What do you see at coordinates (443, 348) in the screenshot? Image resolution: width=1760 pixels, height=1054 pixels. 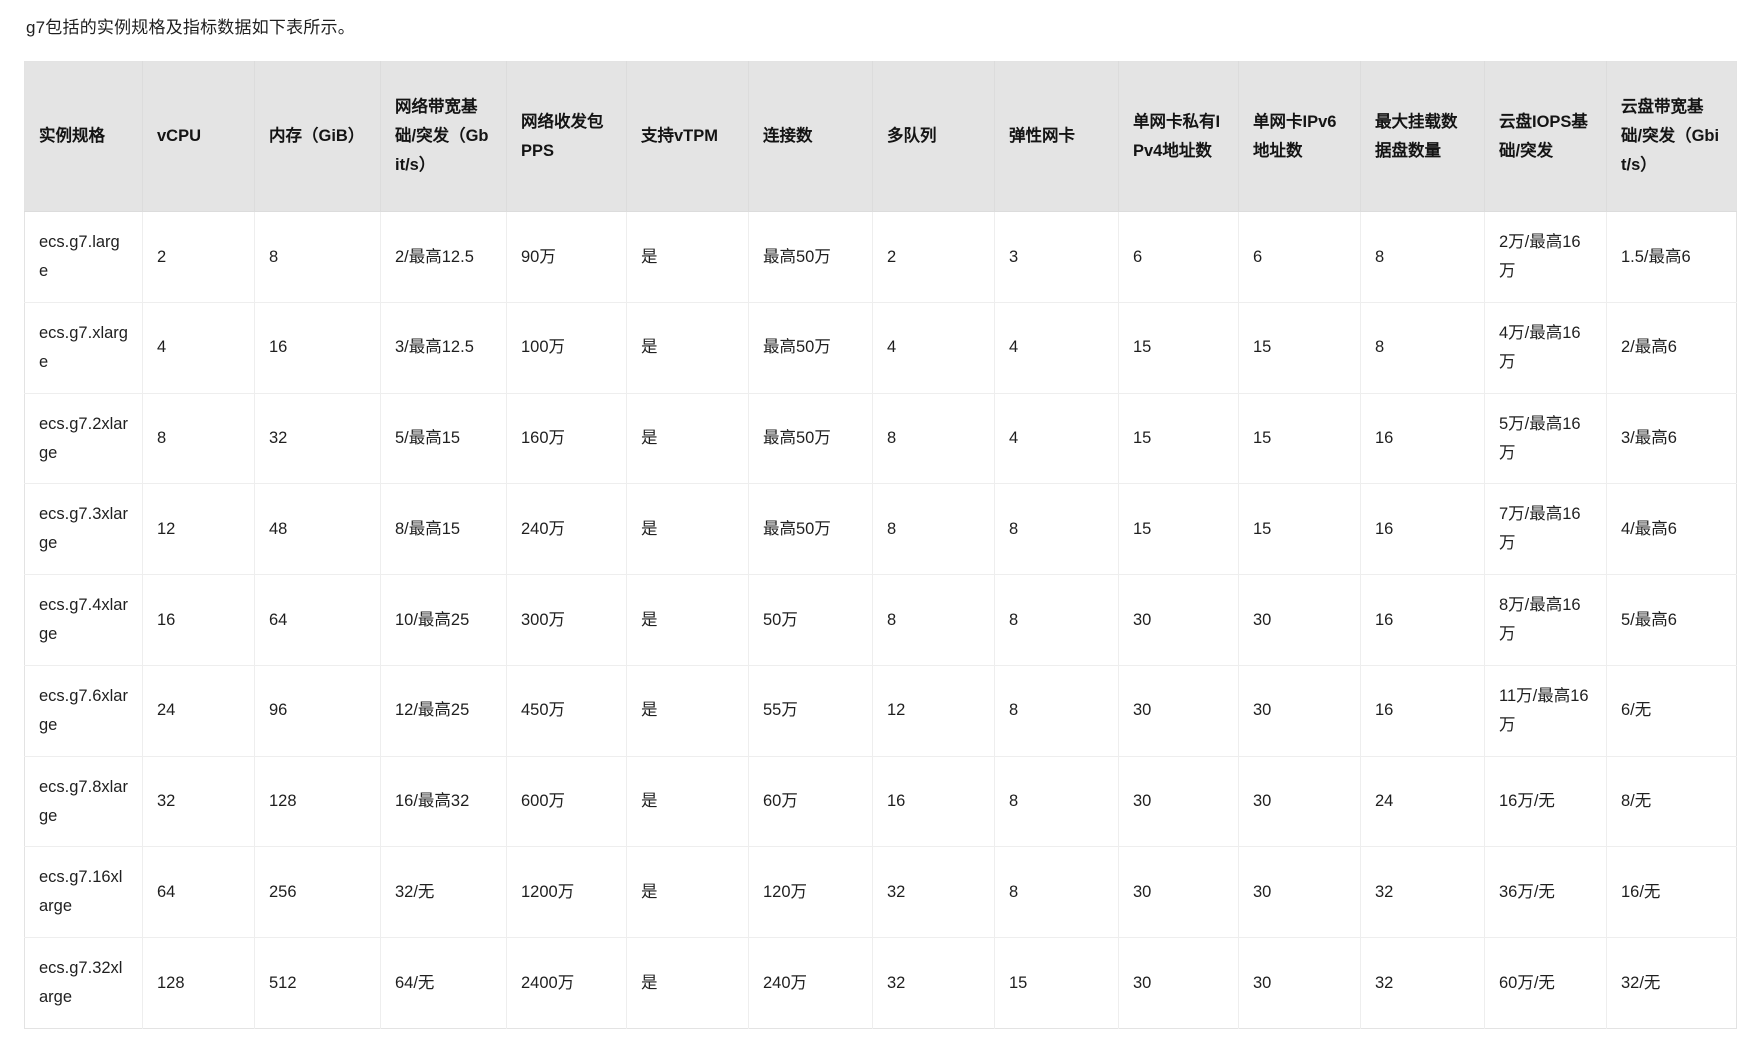 I see `cell-network-bandwidth: 3/最高12.5` at bounding box center [443, 348].